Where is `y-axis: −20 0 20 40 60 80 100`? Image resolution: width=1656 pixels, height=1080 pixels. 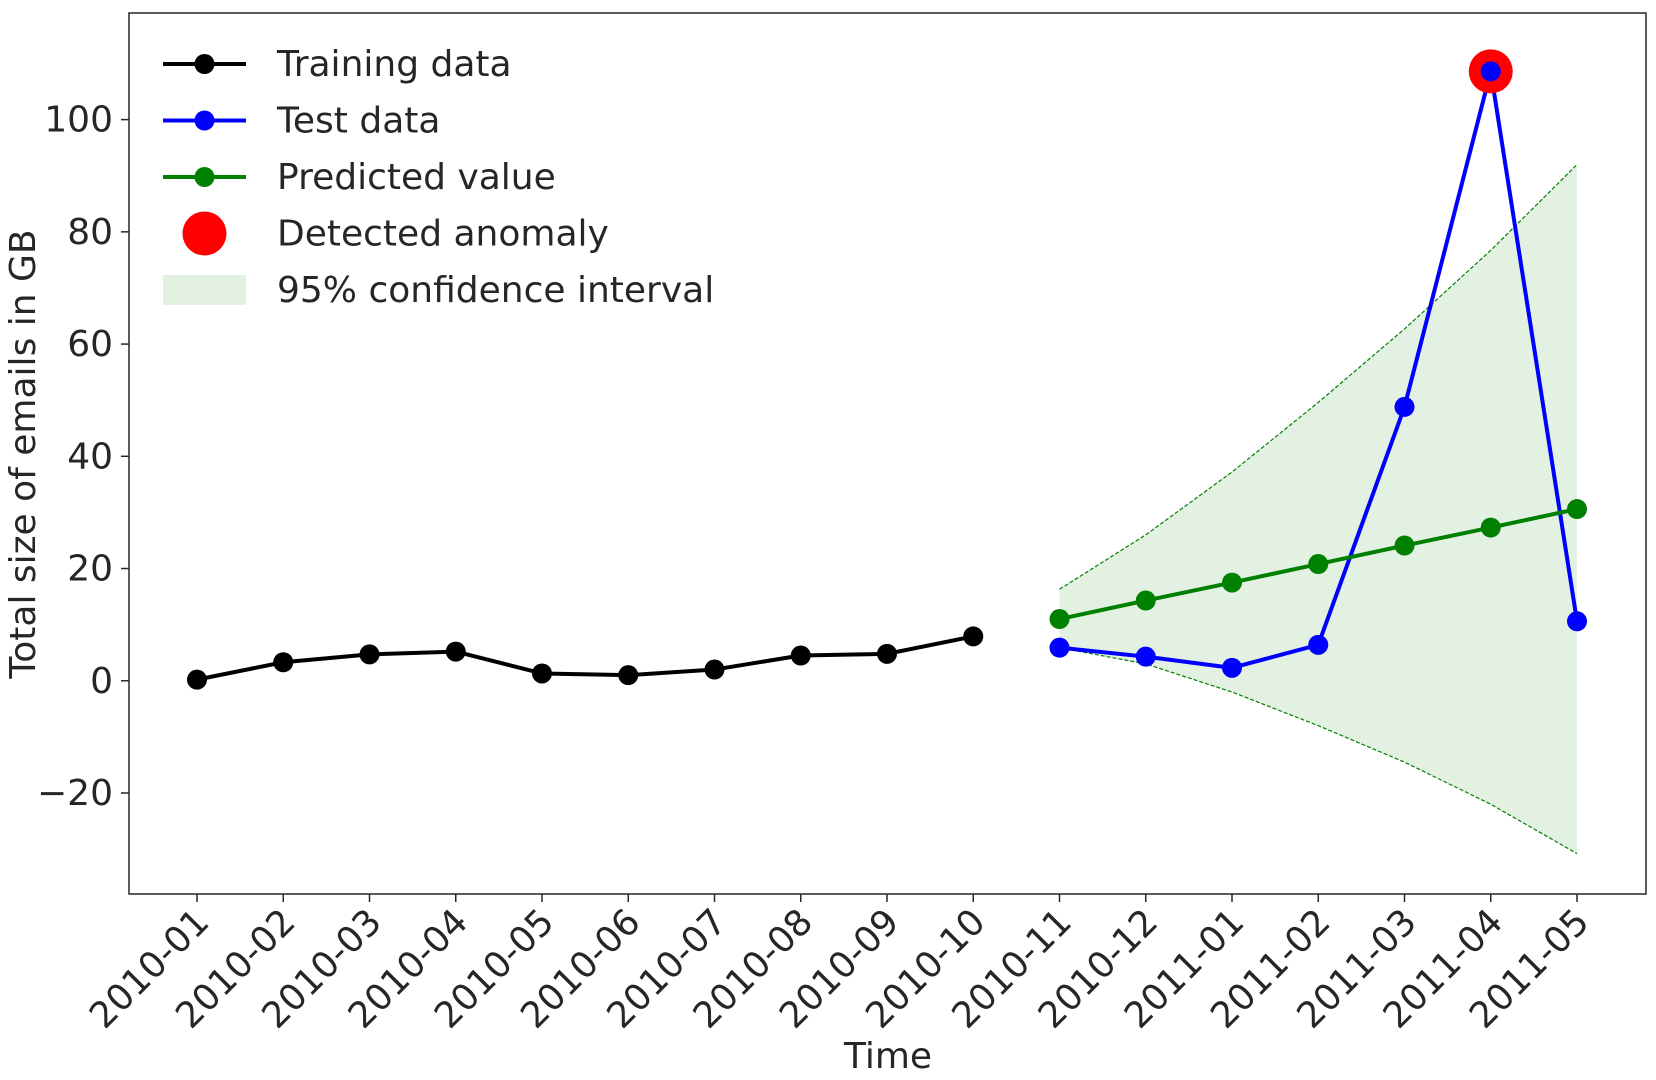 y-axis: −20 0 20 40 60 80 100 is located at coordinates (83, 457).